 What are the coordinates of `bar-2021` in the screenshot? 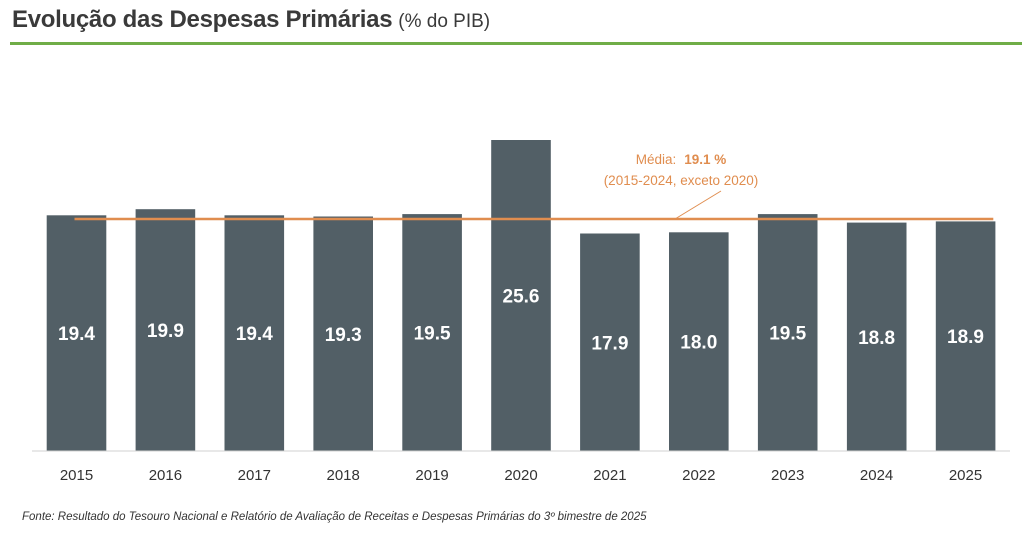 It's located at (610, 342).